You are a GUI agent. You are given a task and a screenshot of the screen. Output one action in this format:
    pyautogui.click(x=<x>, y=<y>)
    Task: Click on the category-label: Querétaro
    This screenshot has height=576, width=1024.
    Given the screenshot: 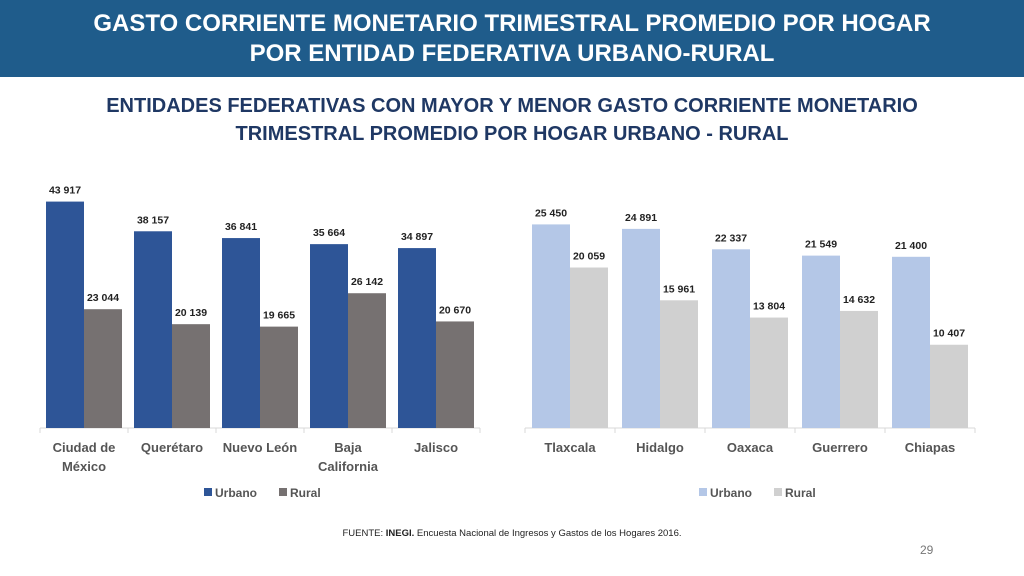 What is the action you would take?
    pyautogui.click(x=172, y=447)
    